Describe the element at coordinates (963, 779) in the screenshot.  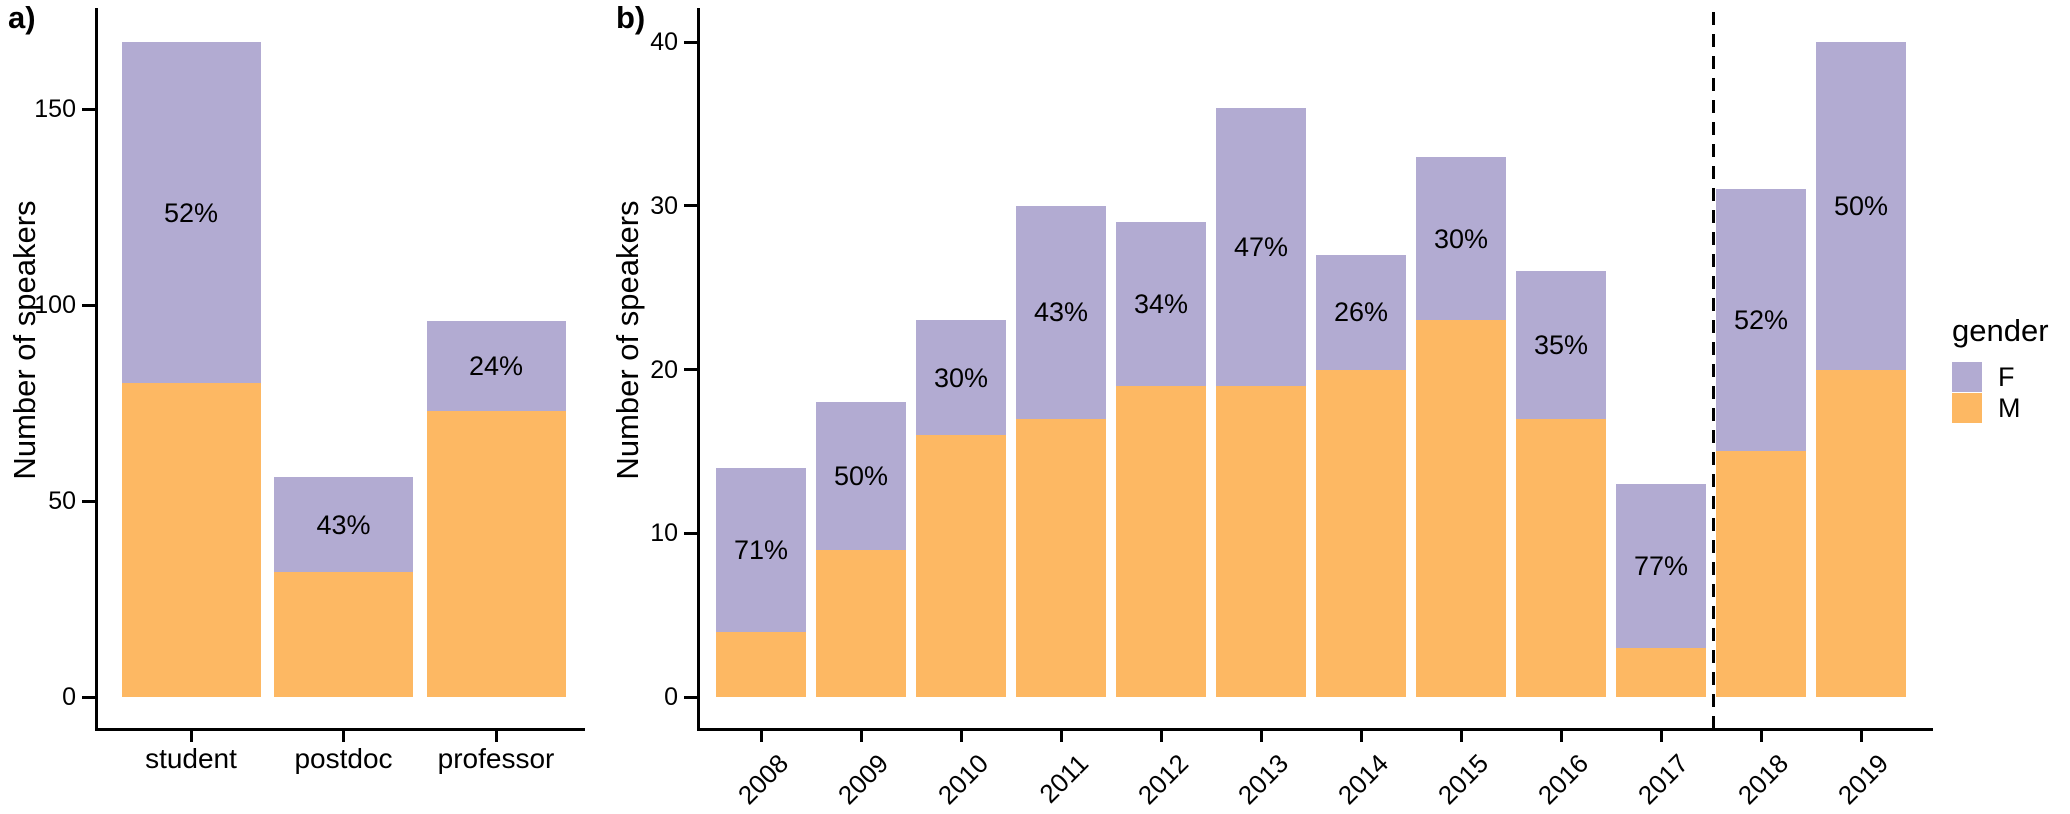
I see `x-label-2010: 2010` at that location.